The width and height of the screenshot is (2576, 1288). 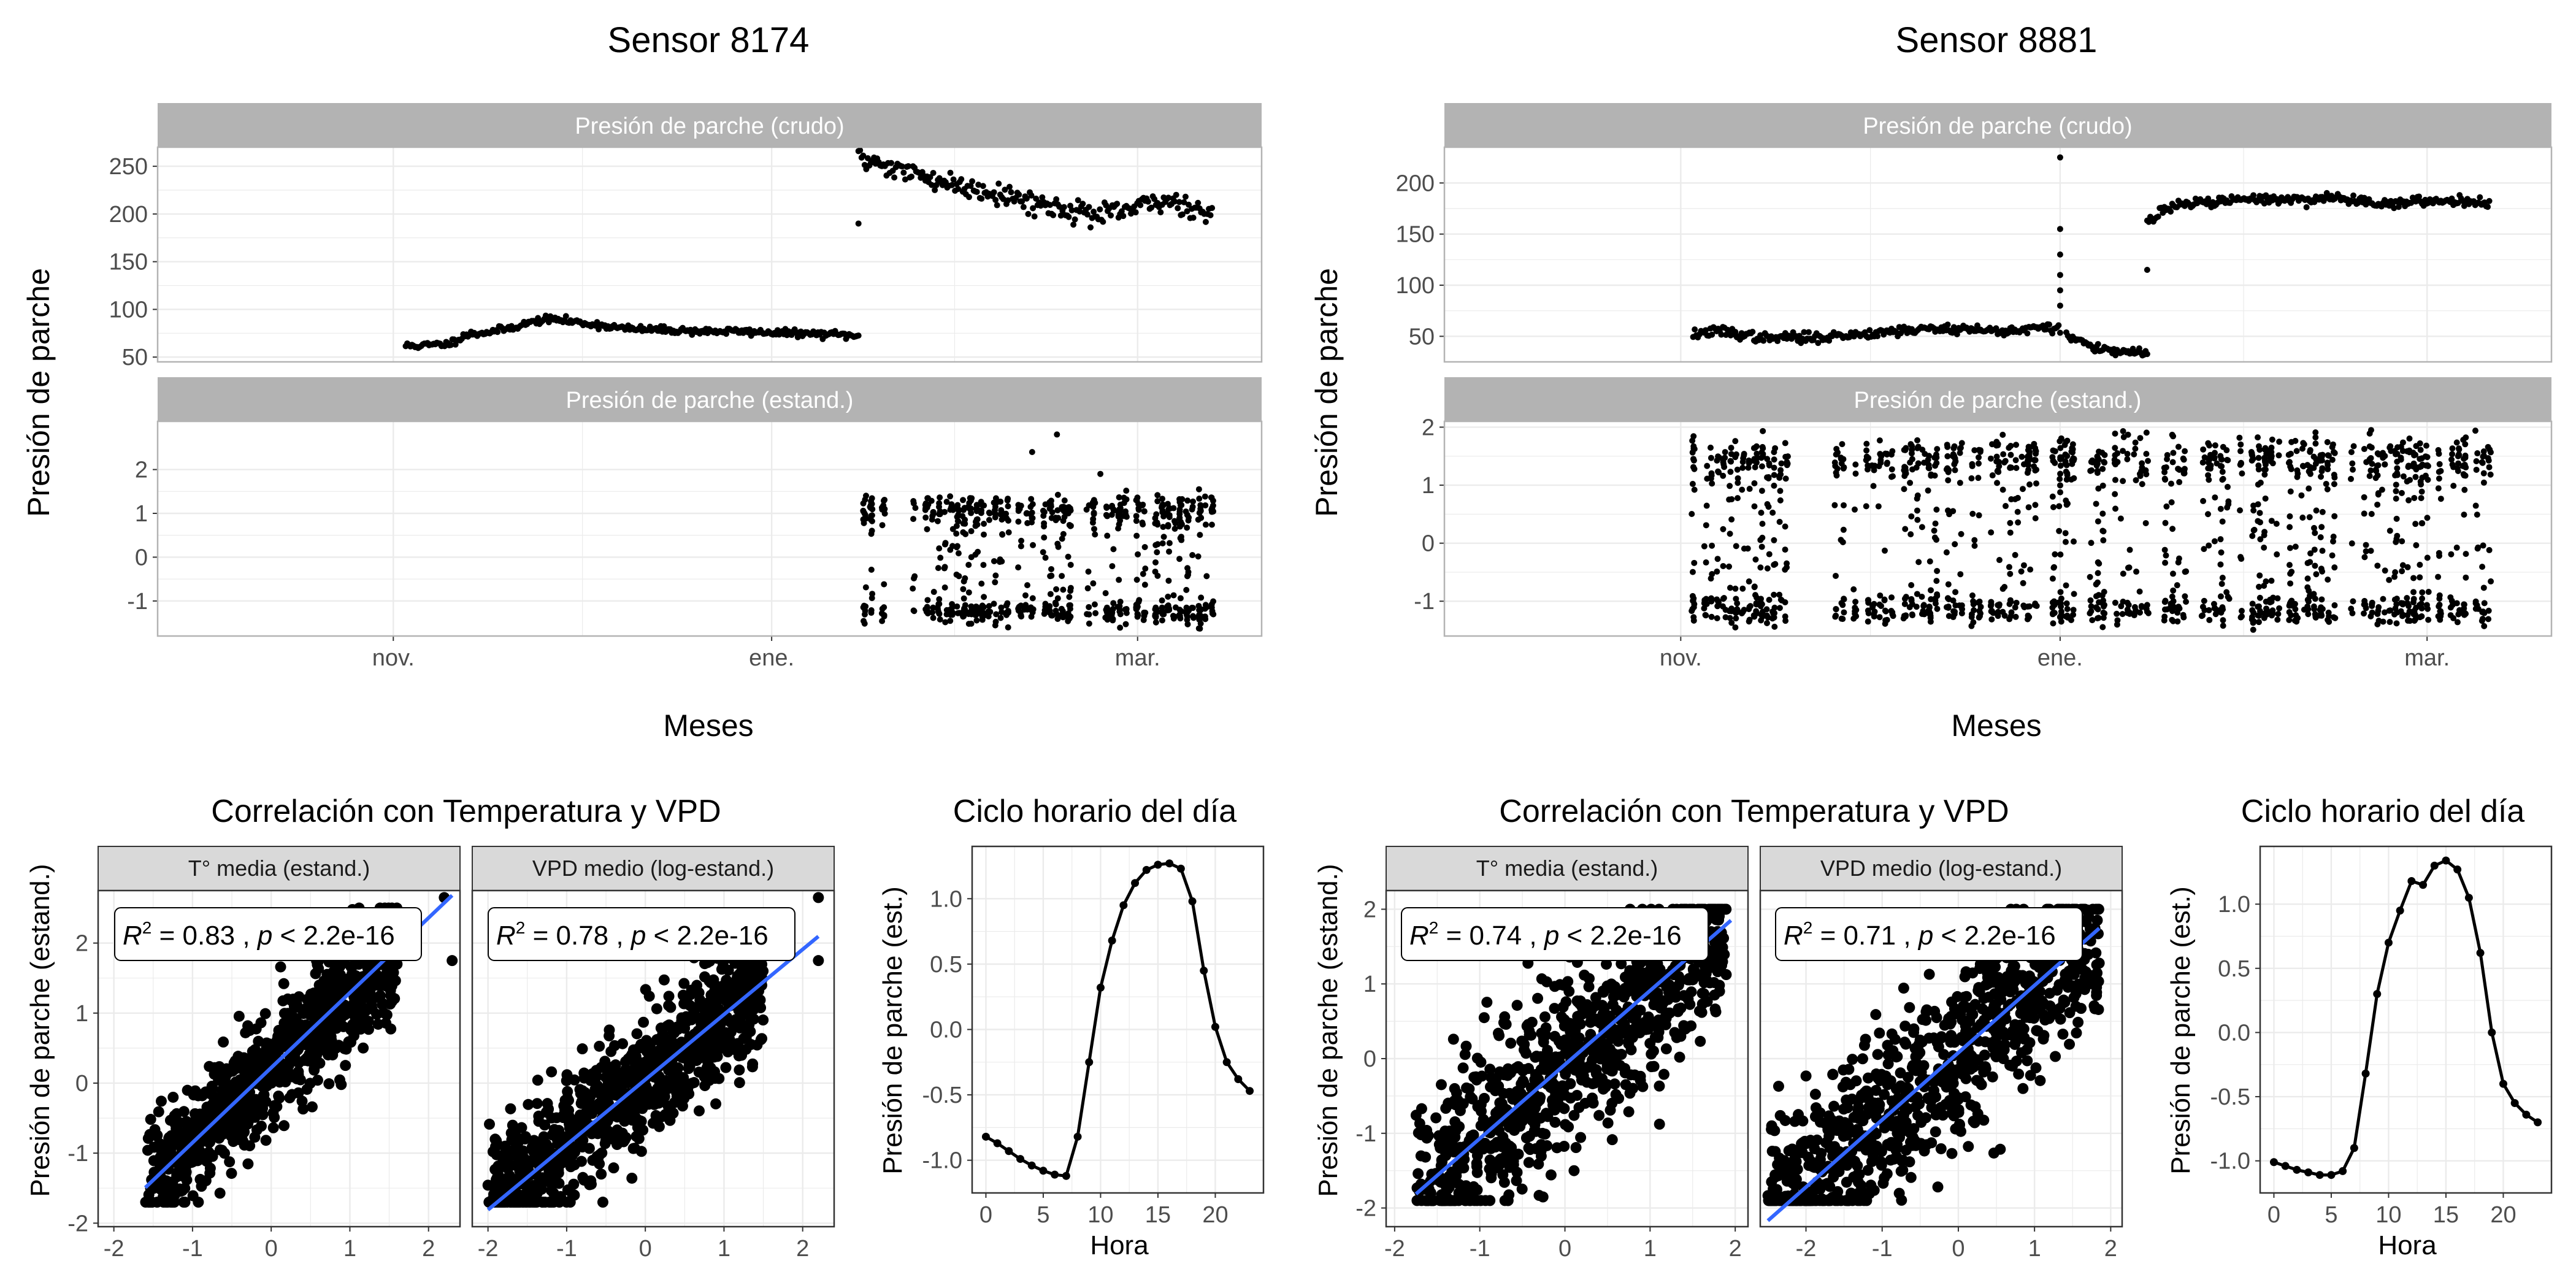 What do you see at coordinates (818, 897) in the screenshot?
I see `data-point-outlier` at bounding box center [818, 897].